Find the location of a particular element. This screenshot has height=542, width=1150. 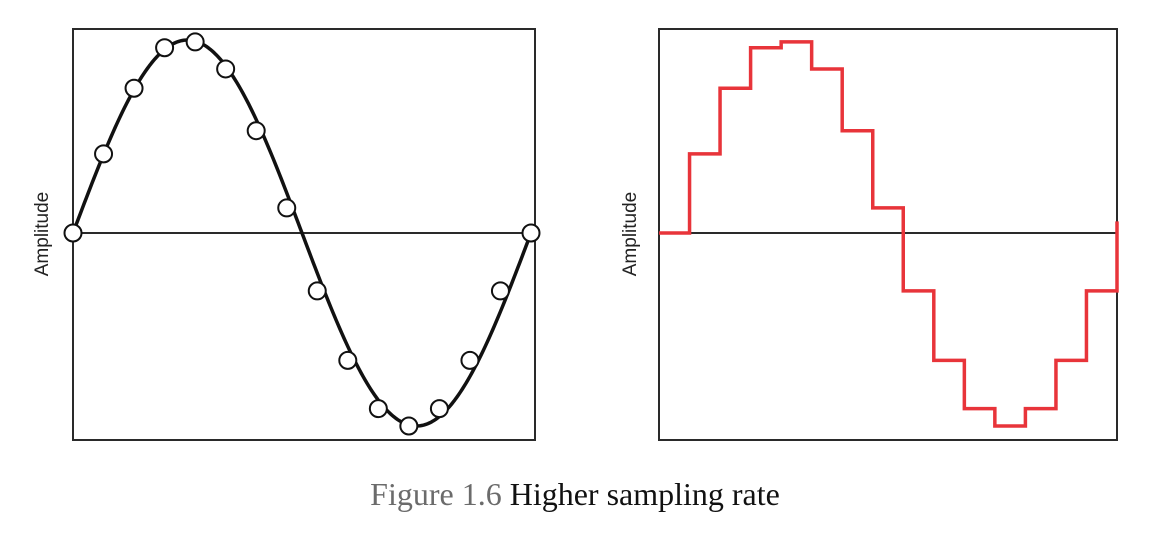

figure-title: Higher sampling rate is located at coordinates (644, 494).